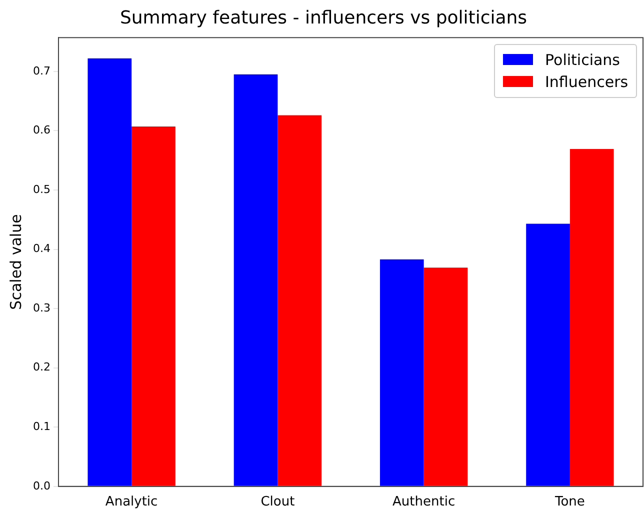 Image resolution: width=644 pixels, height=515 pixels. I want to click on y-tick-label: 0.6, so click(41, 130).